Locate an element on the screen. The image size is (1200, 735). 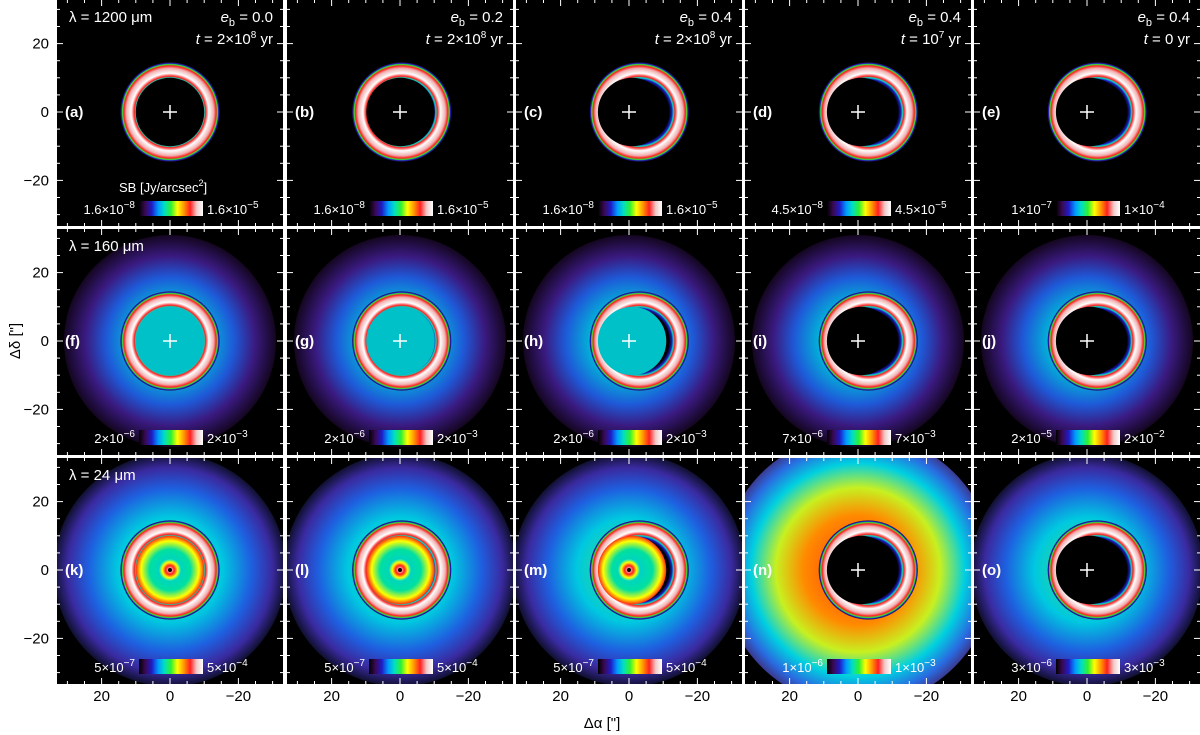
colorbar-title: SB [Jy/arcsec2] is located at coordinates (163, 186).